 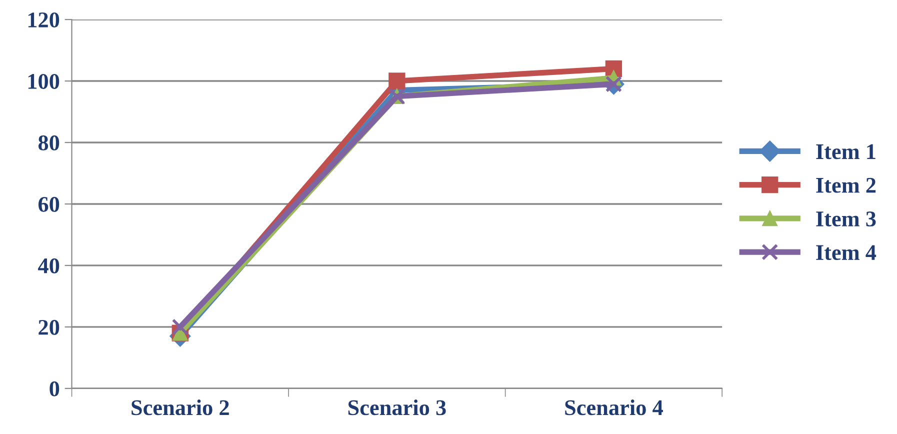 What do you see at coordinates (397, 408) in the screenshot?
I see `x-tick-label: Scenario 3` at bounding box center [397, 408].